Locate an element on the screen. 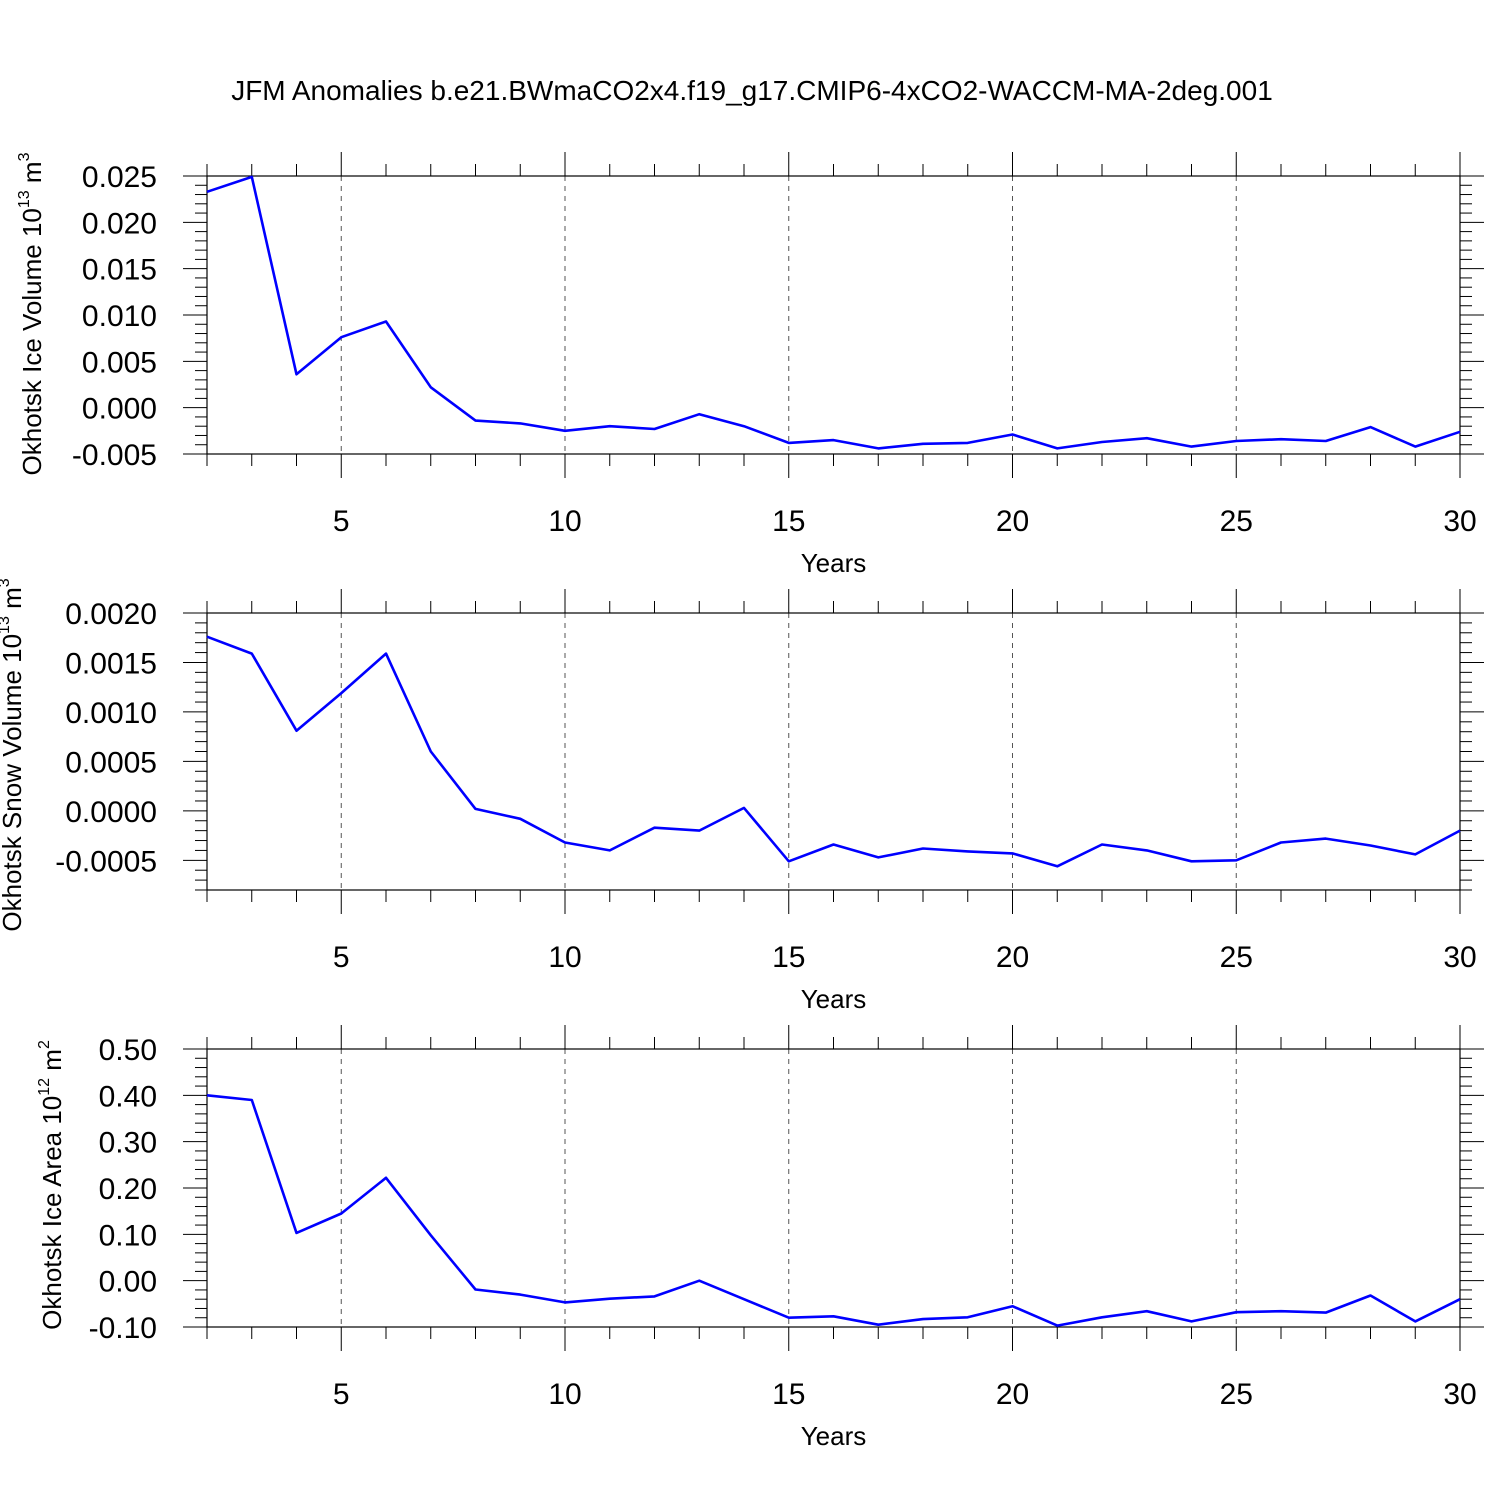 This screenshot has width=1500, height=1500. y-tick-label: 0.020 is located at coordinates (119, 223).